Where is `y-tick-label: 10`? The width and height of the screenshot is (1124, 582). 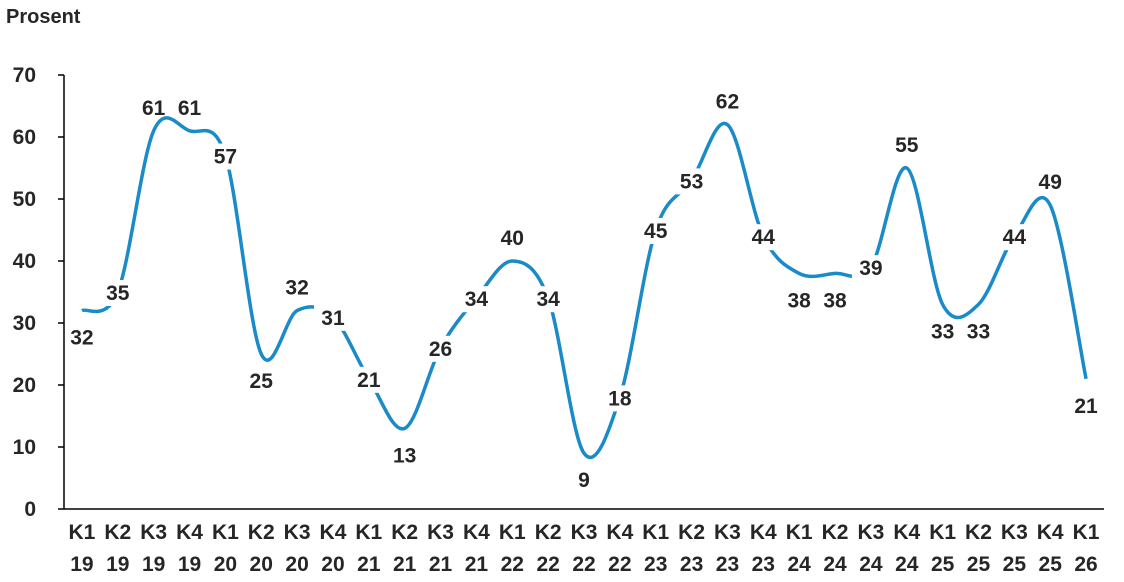 y-tick-label: 10 is located at coordinates (24, 447).